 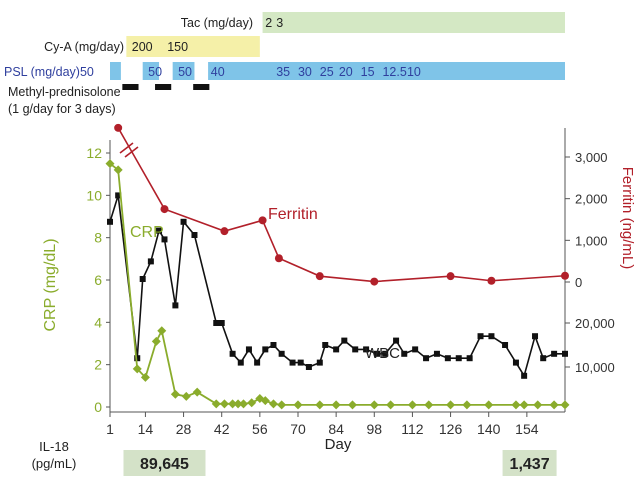 I want to click on crp-axis-title: CRP (mg/dL), so click(x=50, y=284).